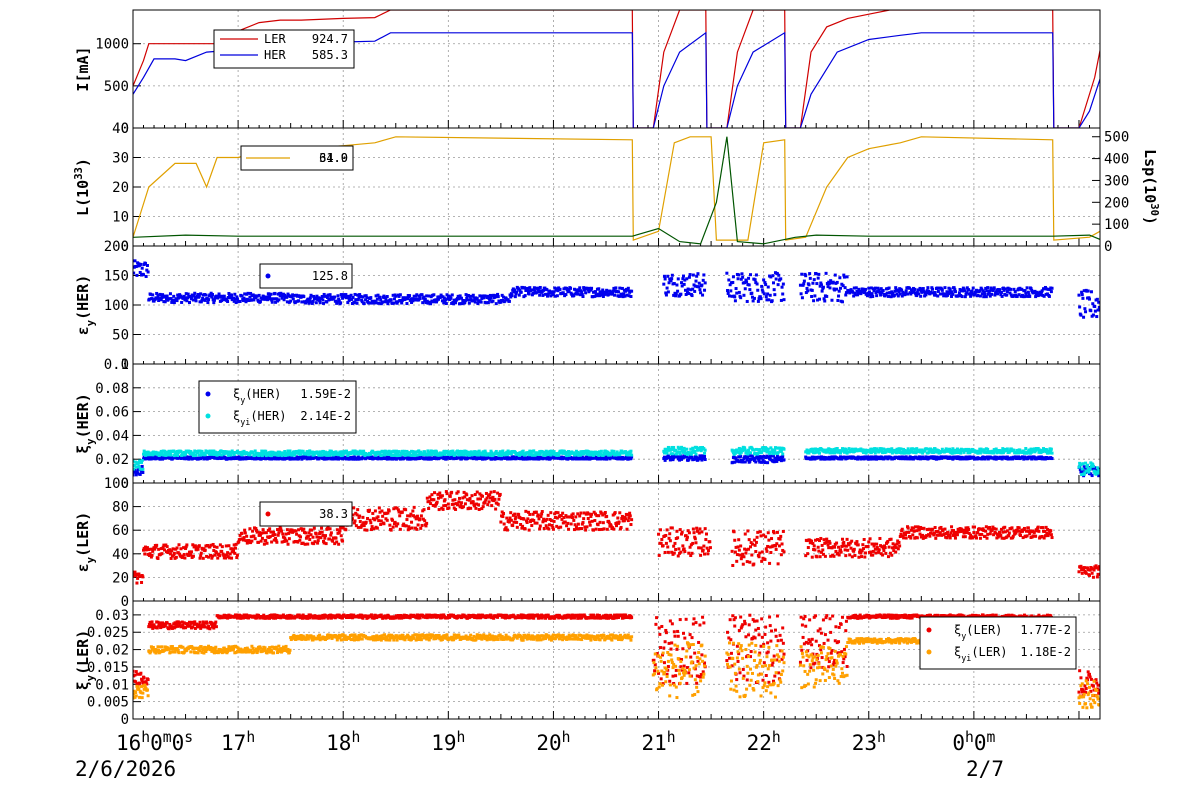 The width and height of the screenshot is (1200, 802). Describe the element at coordinates (1116, 138) in the screenshot. I see `y2-tick-label: 500` at that location.